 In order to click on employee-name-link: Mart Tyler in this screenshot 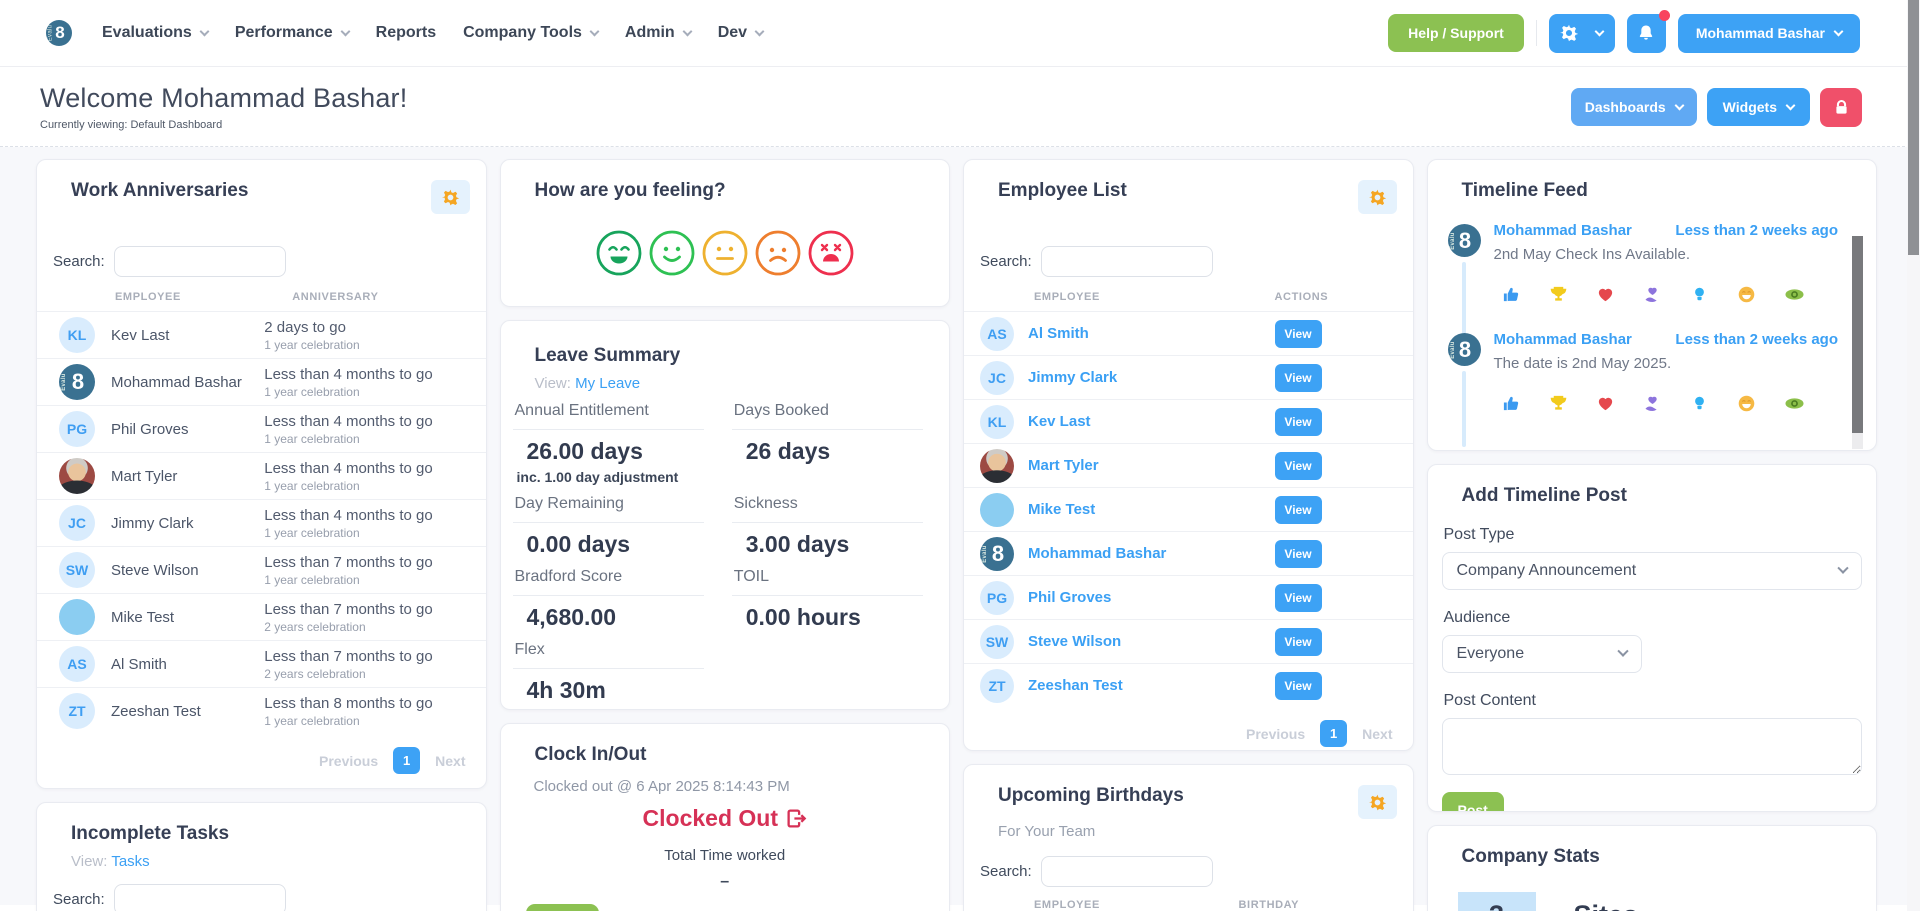, I will do `click(1063, 465)`.